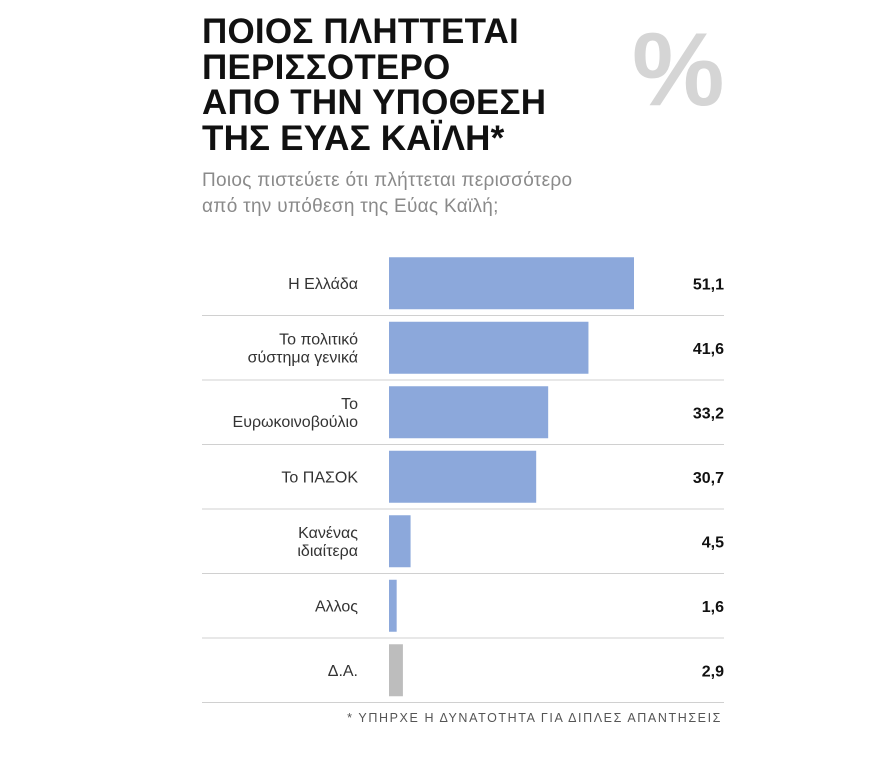 The height and width of the screenshot is (779, 880). What do you see at coordinates (678, 70) in the screenshot?
I see `percent-icon: %` at bounding box center [678, 70].